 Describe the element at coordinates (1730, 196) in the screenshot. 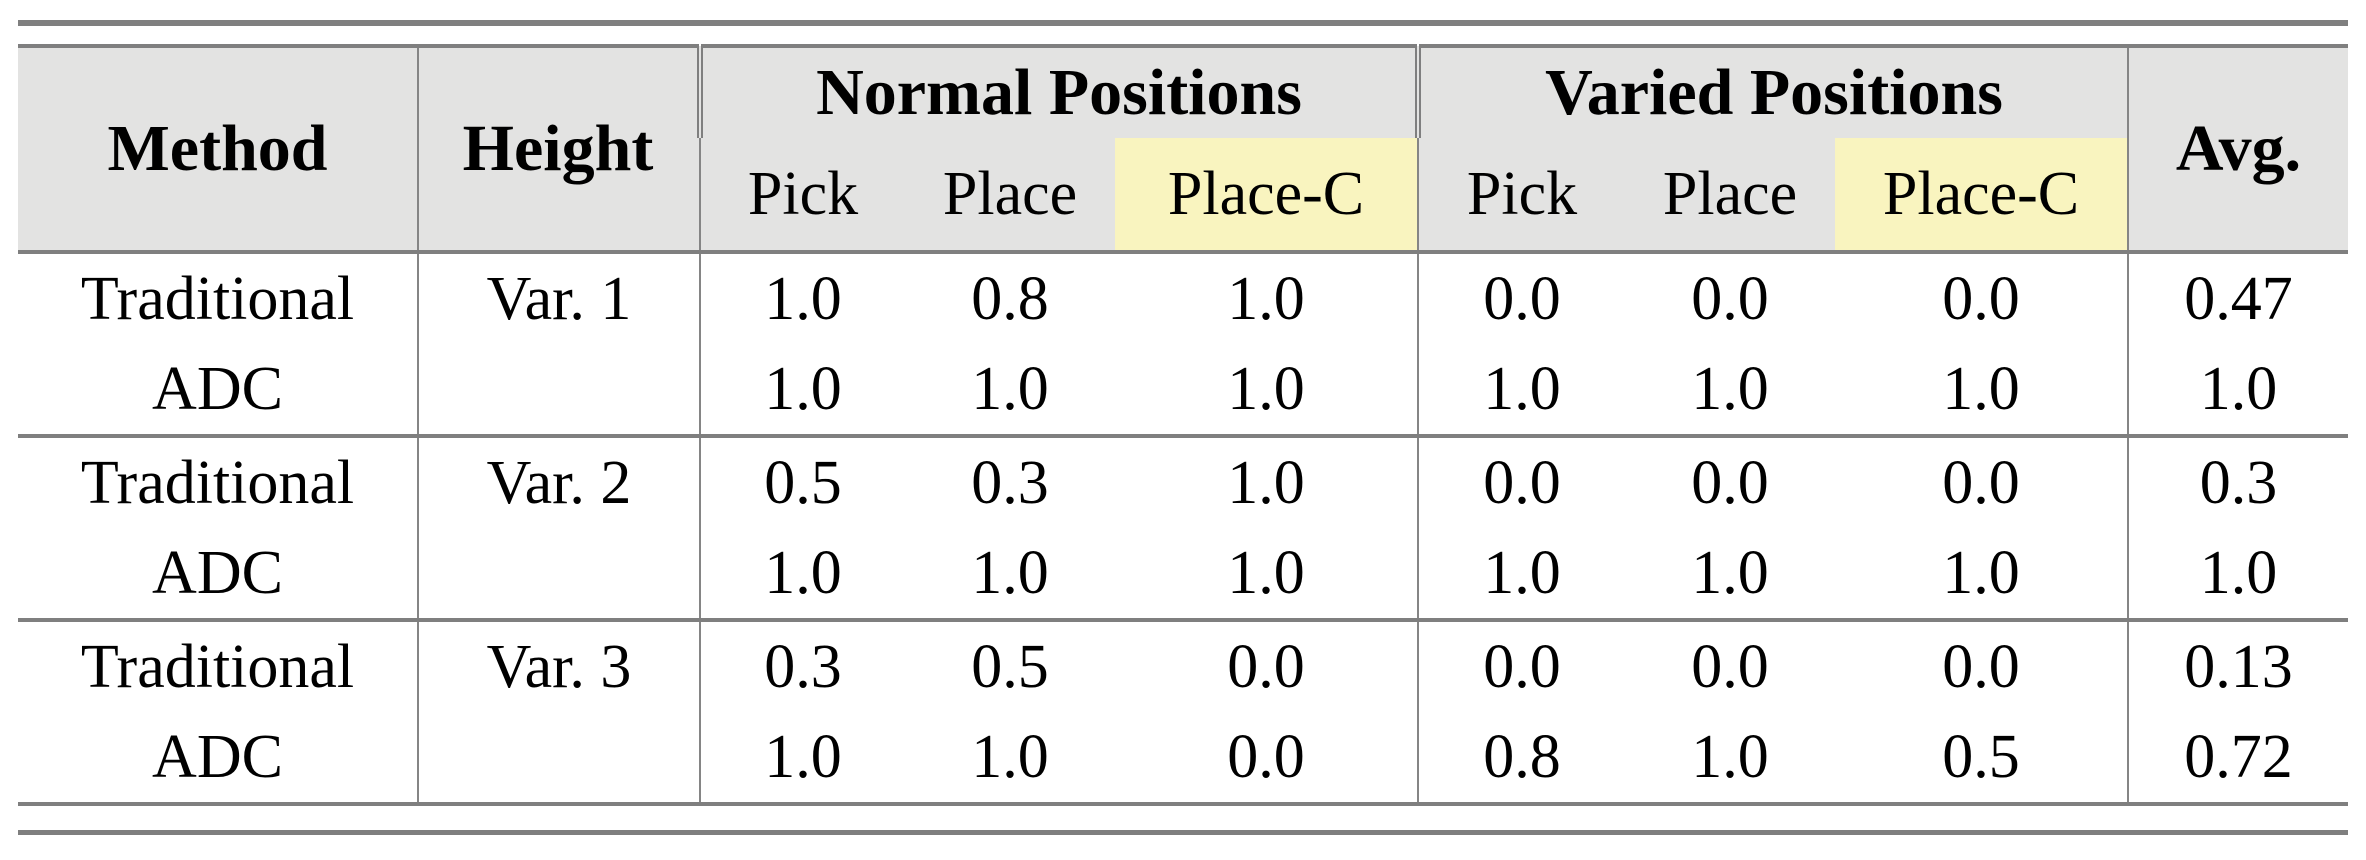

I see `subcol-header-place-varied: Place` at that location.